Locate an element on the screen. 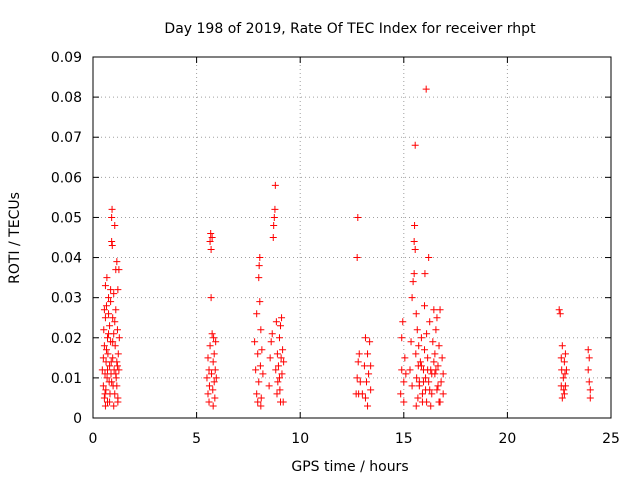 This screenshot has height=480, width=640. y-tick-label: 0 is located at coordinates (77, 419).